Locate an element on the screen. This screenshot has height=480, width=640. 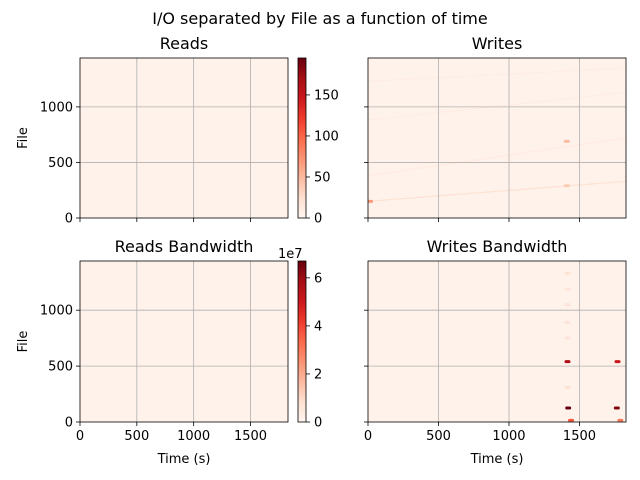
colorbar-tick-label: 100 is located at coordinates (326, 136).